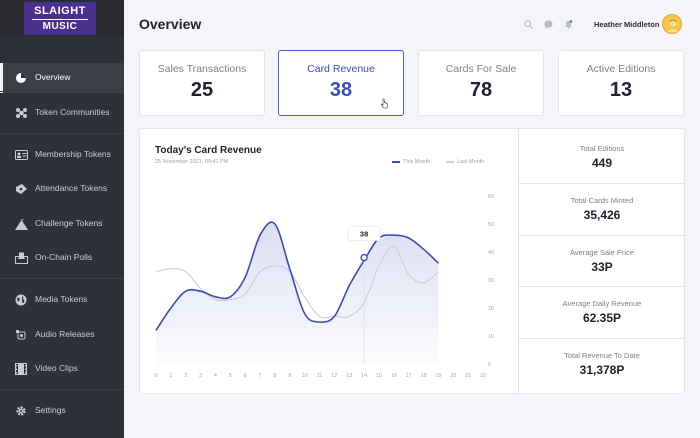 The width and height of the screenshot is (700, 438). Describe the element at coordinates (489, 365) in the screenshot. I see `y-tick-label: 0` at that location.